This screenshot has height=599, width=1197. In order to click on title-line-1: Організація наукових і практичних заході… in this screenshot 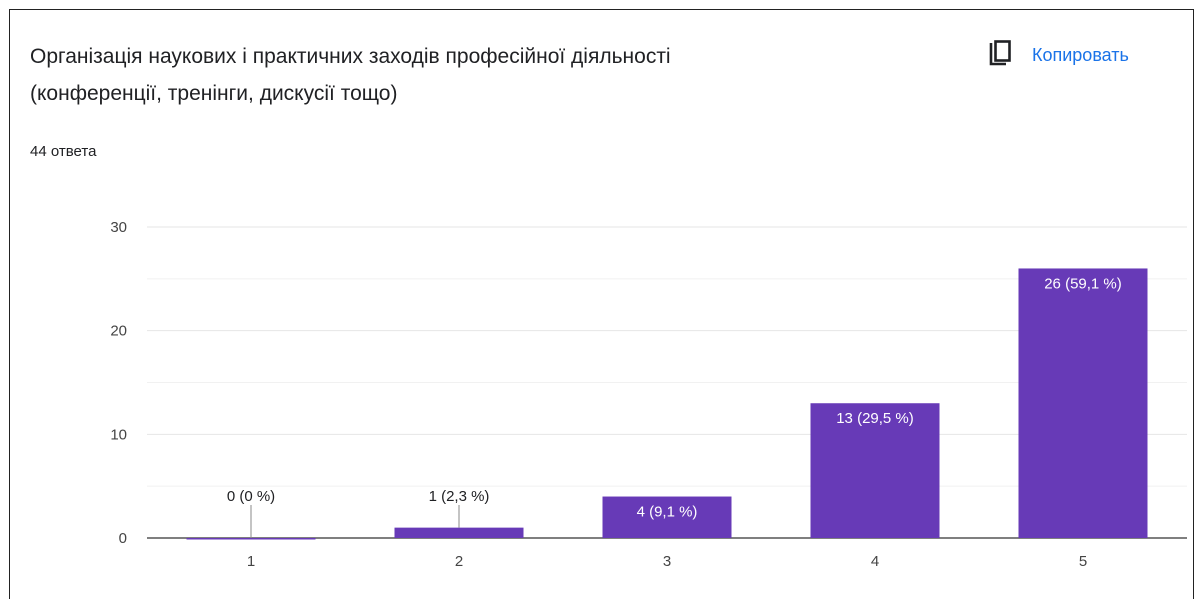, I will do `click(350, 56)`.